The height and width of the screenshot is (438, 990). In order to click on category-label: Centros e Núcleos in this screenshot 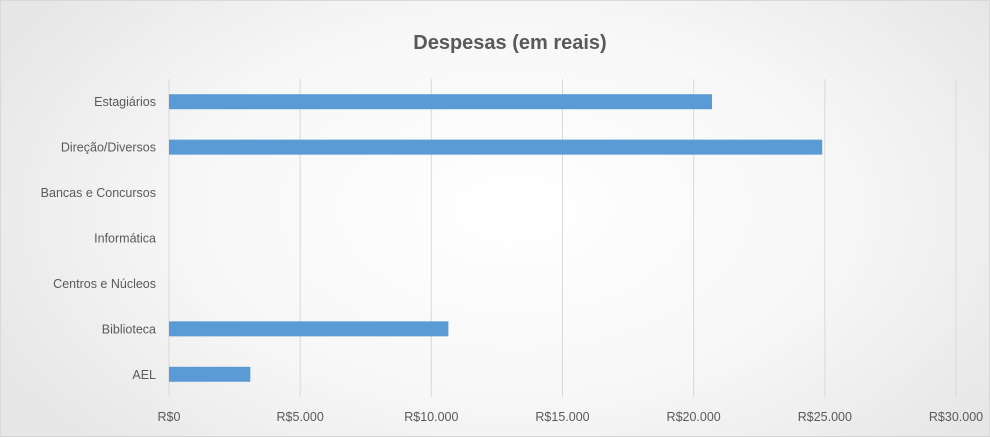, I will do `click(104, 284)`.